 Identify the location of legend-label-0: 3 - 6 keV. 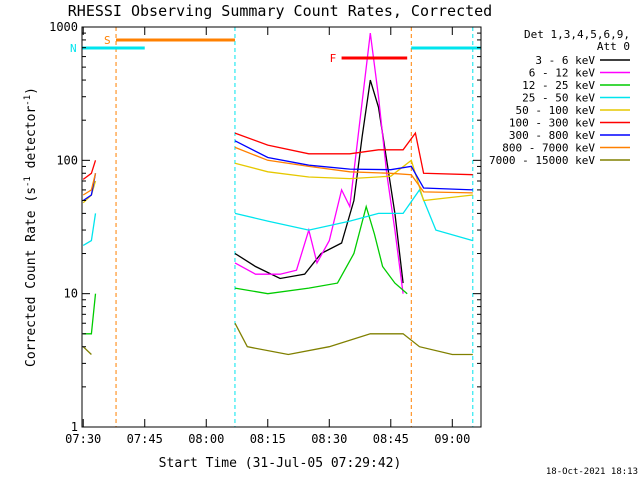
(565, 60).